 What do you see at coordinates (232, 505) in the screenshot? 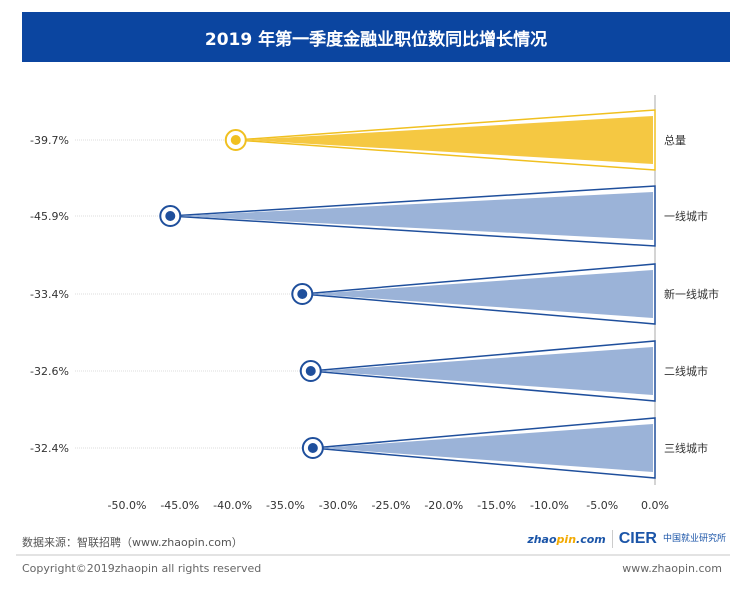
I see `x-tick-label: -40.0%` at bounding box center [232, 505].